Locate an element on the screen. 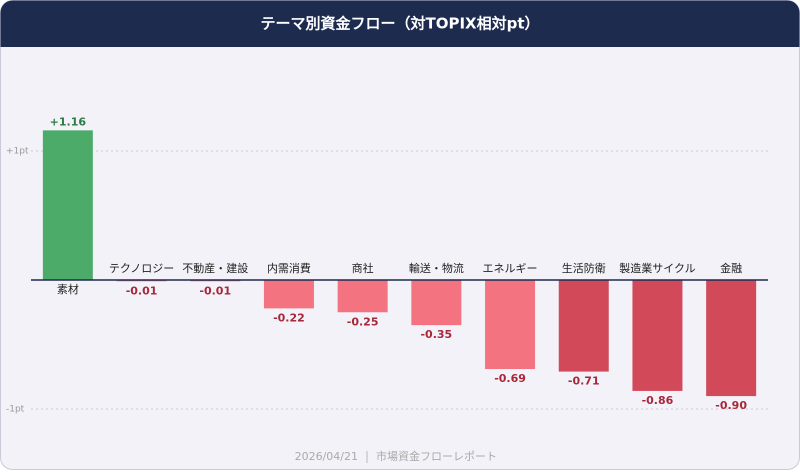  header is located at coordinates (400, 23).